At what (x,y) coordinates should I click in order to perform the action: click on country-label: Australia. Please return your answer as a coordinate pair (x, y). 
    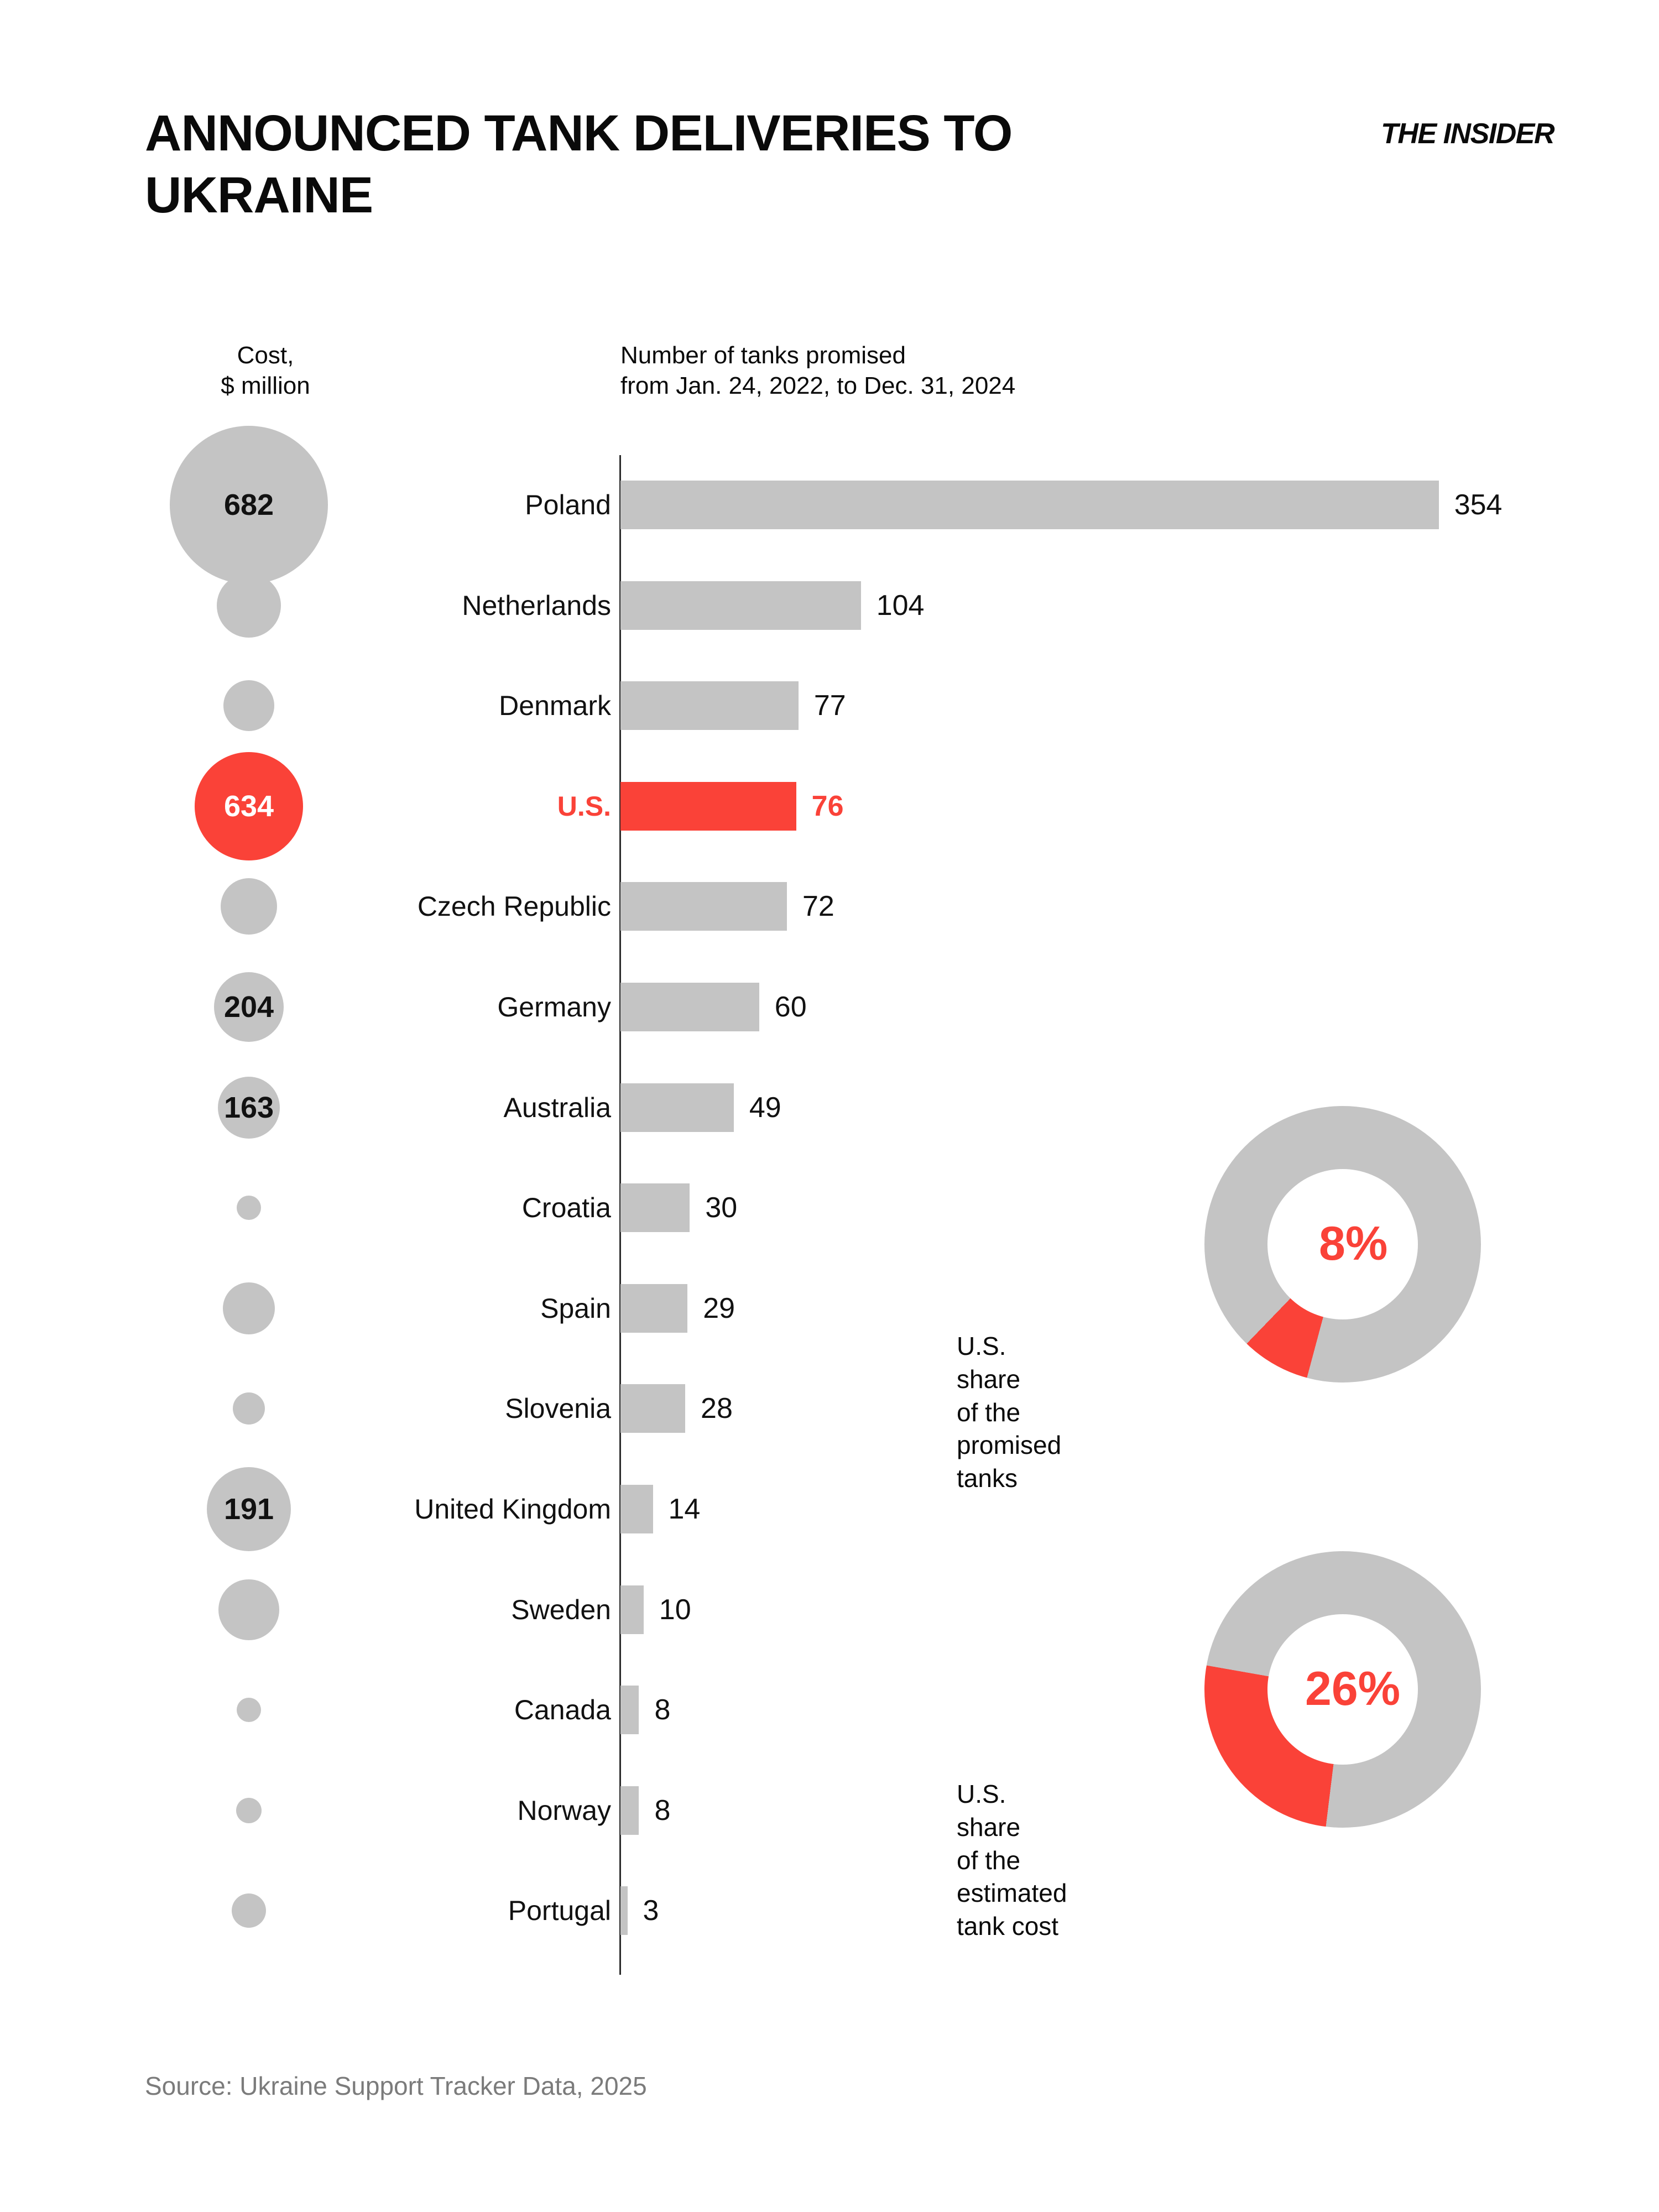
    Looking at the image, I should click on (557, 1108).